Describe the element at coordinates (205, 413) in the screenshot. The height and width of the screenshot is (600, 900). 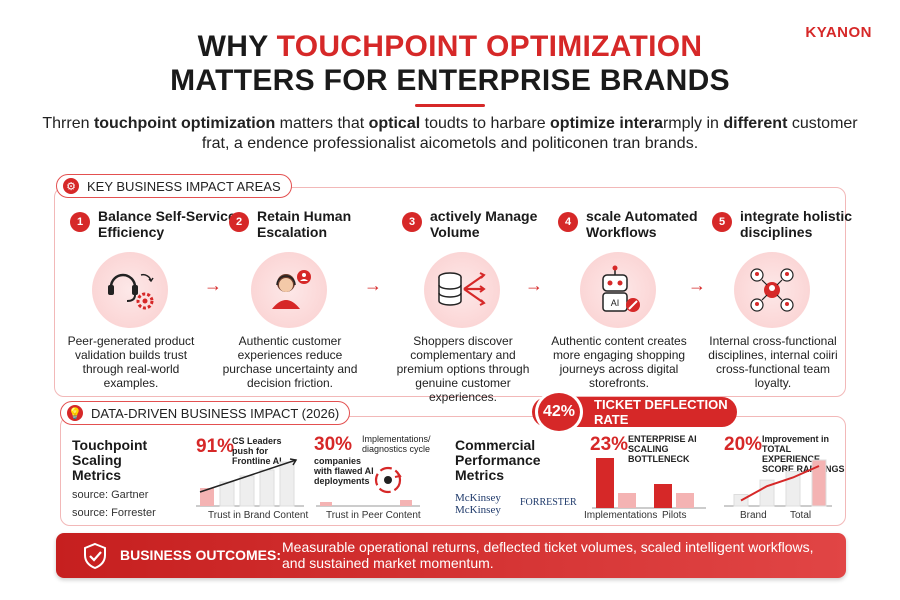
I see `data-impact-heading: 💡 DATA-DRIVEN BUSINESS IMPACT (2026)` at that location.